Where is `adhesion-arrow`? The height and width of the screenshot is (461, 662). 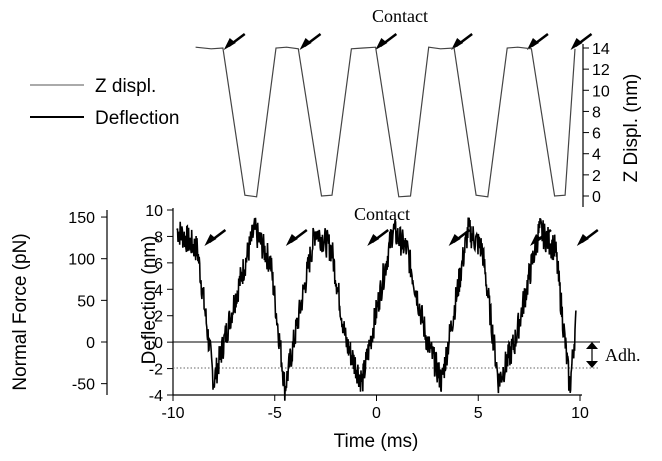
adhesion-arrow is located at coordinates (592, 355).